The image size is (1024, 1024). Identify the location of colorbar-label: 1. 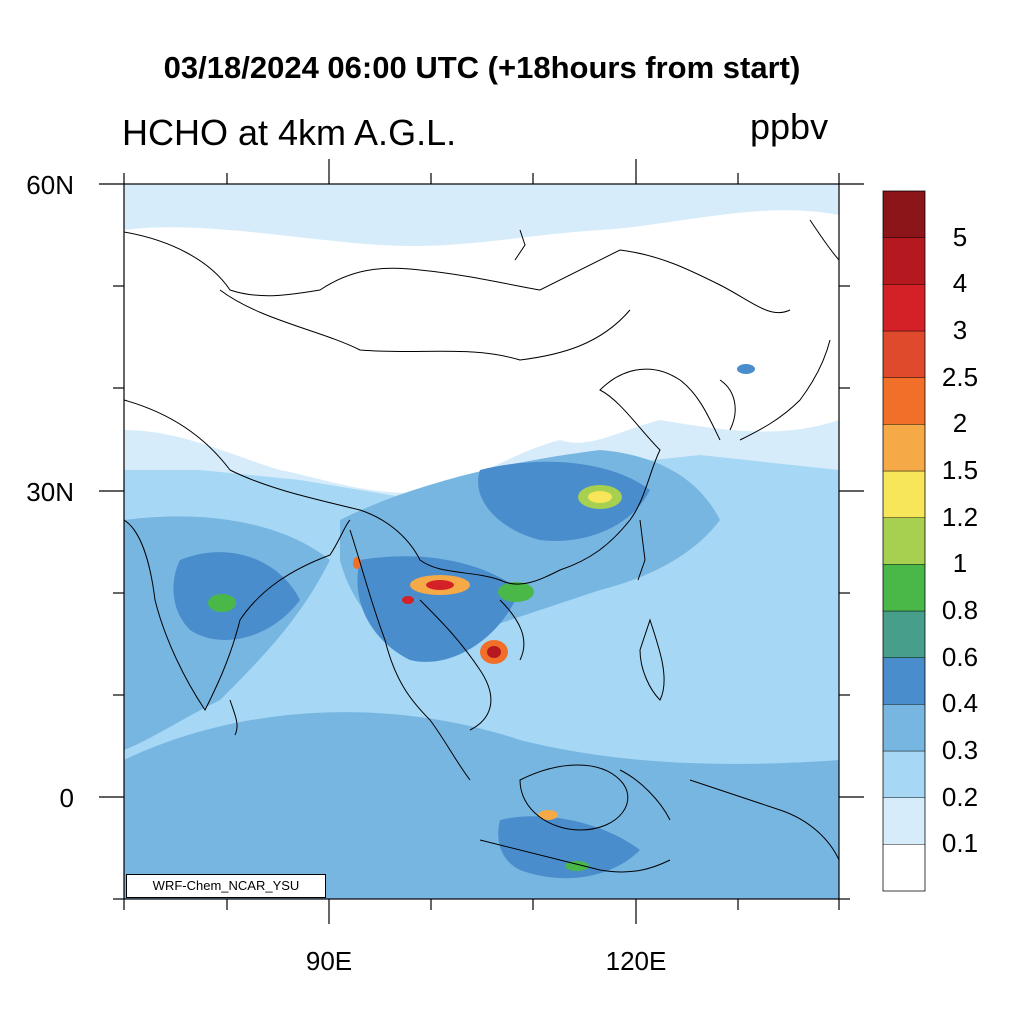
(960, 563).